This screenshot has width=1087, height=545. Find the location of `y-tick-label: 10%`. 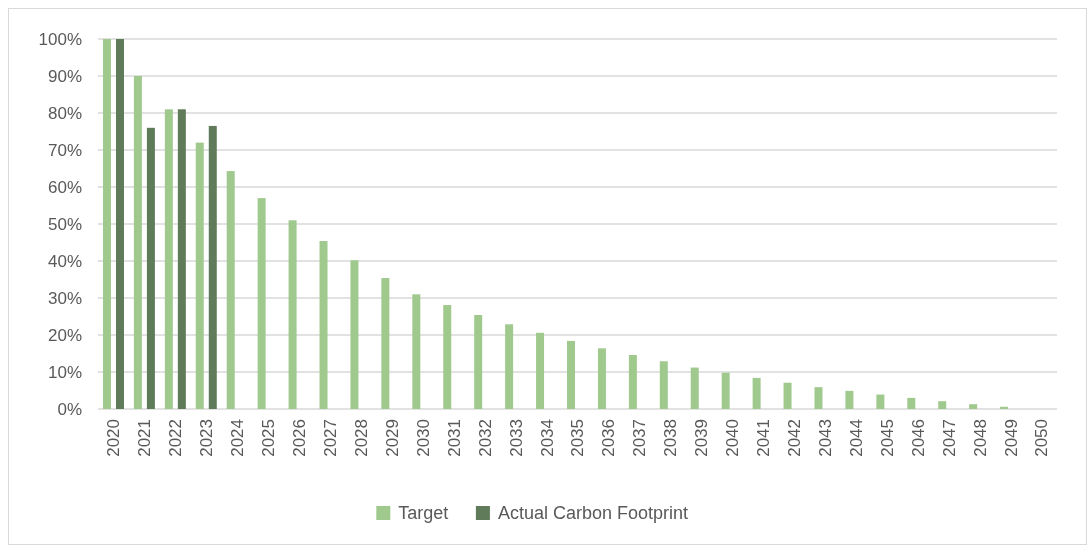

y-tick-label: 10% is located at coordinates (64, 372).